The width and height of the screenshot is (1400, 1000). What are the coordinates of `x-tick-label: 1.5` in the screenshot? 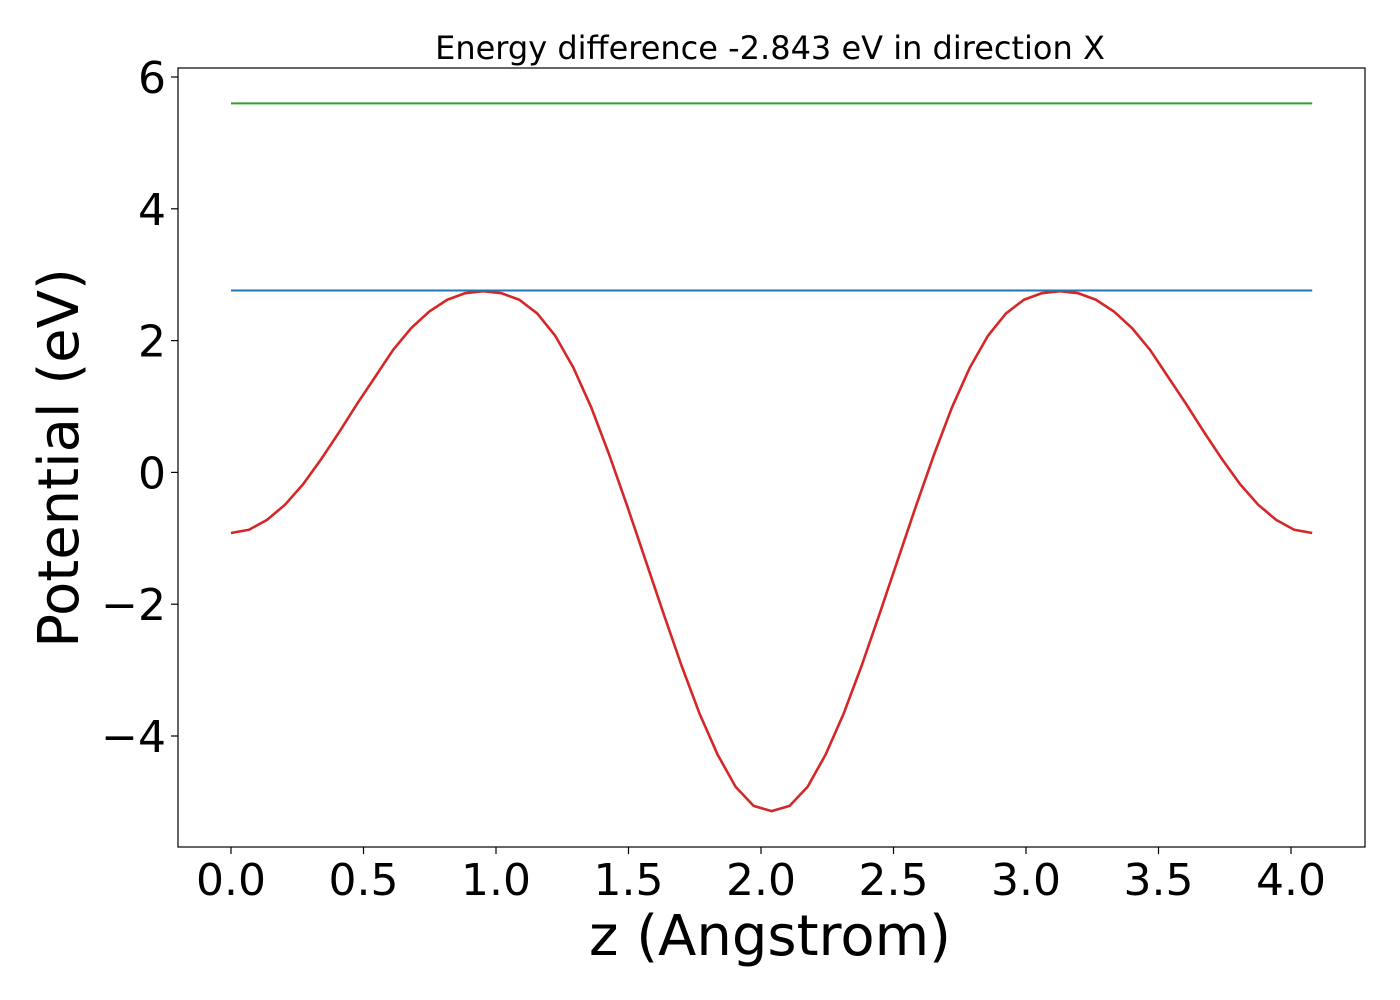 It's located at (629, 880).